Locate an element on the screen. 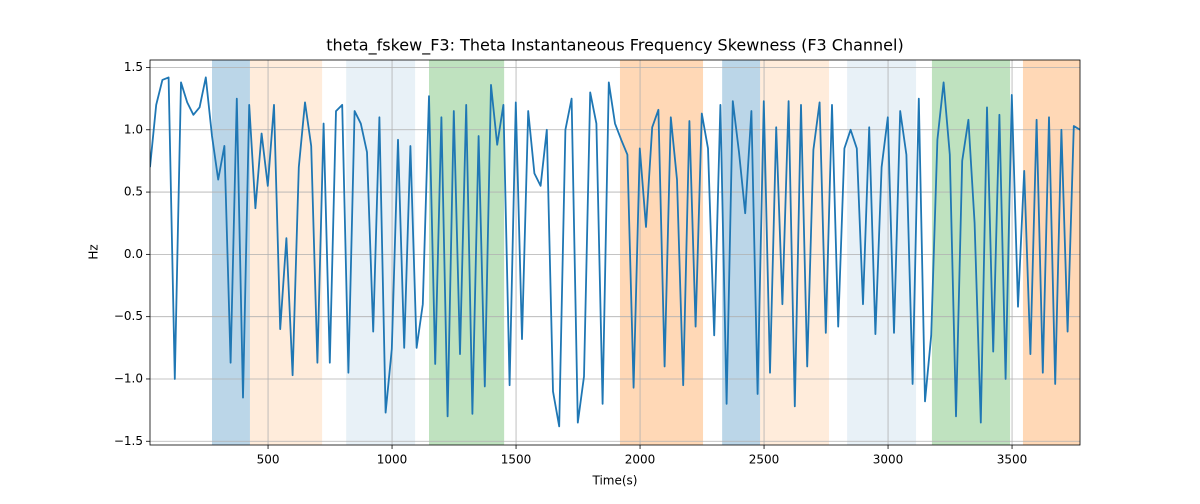 The image size is (1200, 504). x-tick-label: 500 is located at coordinates (268, 460).